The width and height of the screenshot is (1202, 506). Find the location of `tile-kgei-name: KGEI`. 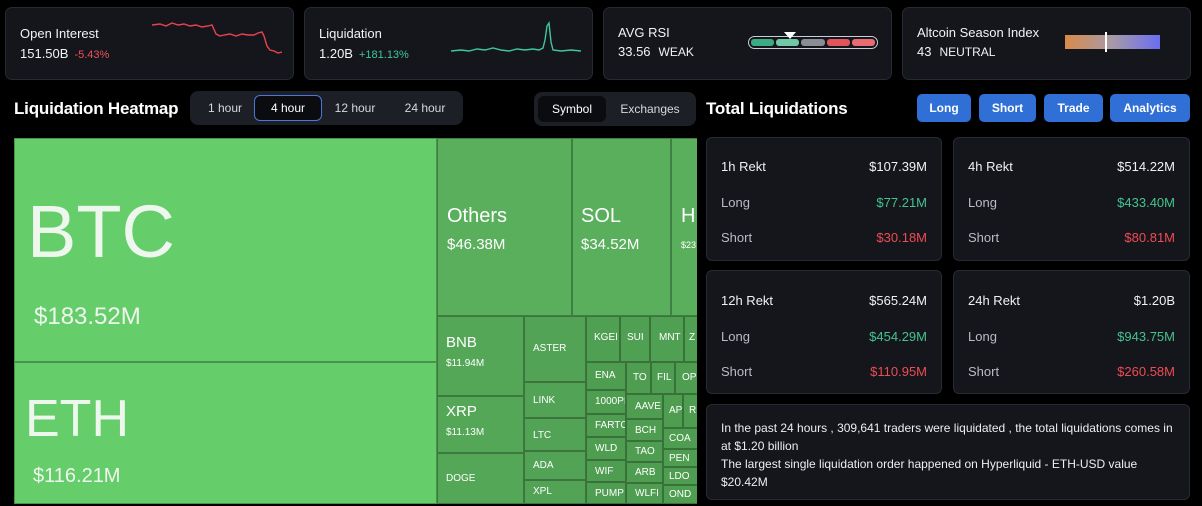

tile-kgei-name: KGEI is located at coordinates (606, 337).